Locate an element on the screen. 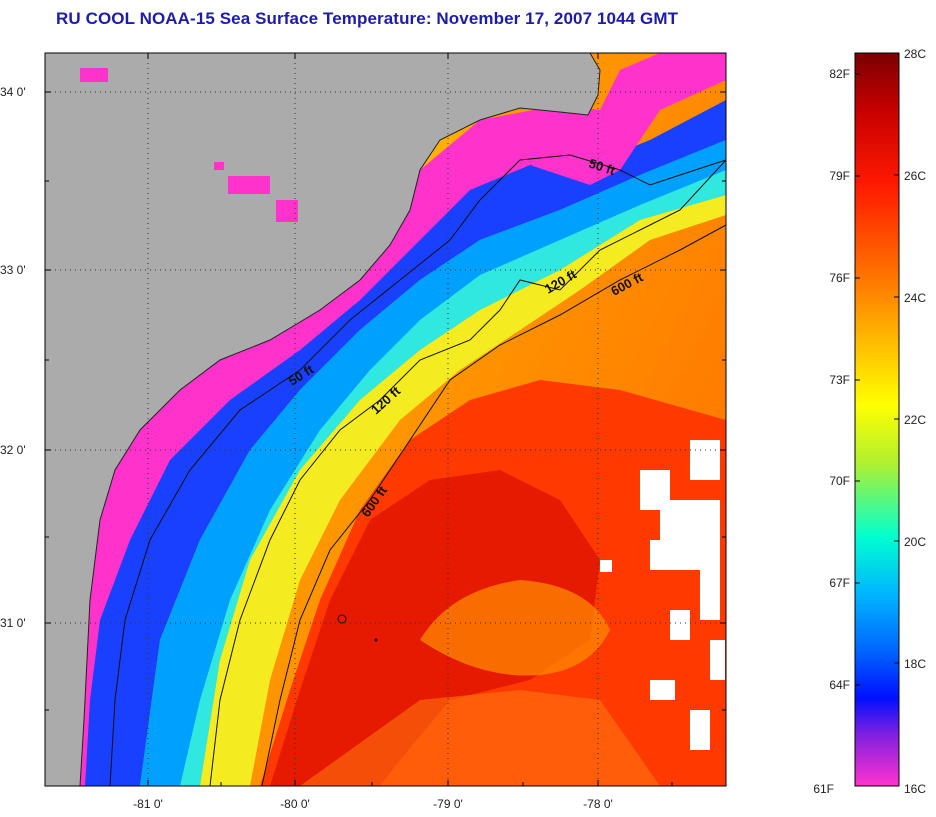 The height and width of the screenshot is (817, 936). colorbar-label-79f: 79F is located at coordinates (839, 176).